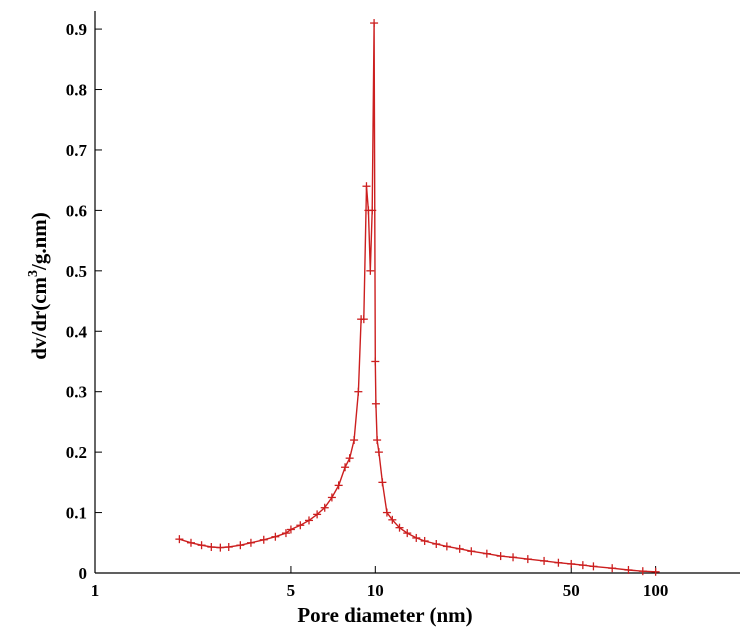 The image size is (740, 632). I want to click on y-axis-title-superscript: 3, so click(33, 273).